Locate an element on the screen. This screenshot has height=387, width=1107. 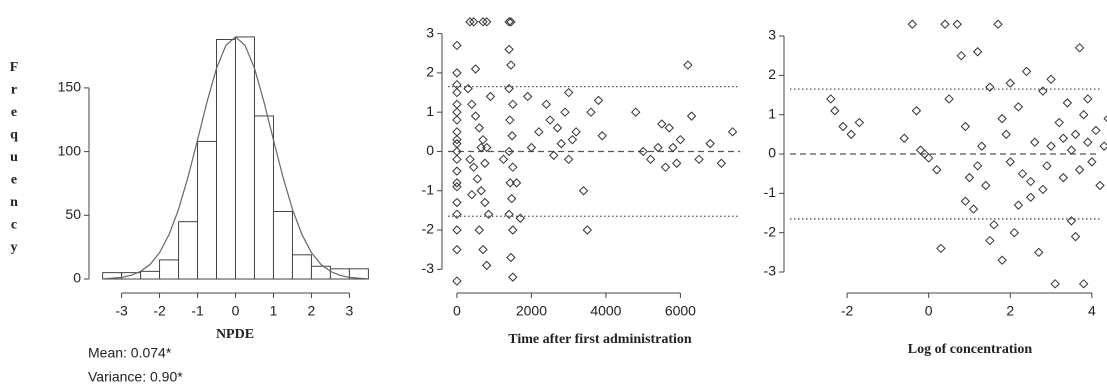
stat-label: Variance: 0.90* is located at coordinates (135, 377).